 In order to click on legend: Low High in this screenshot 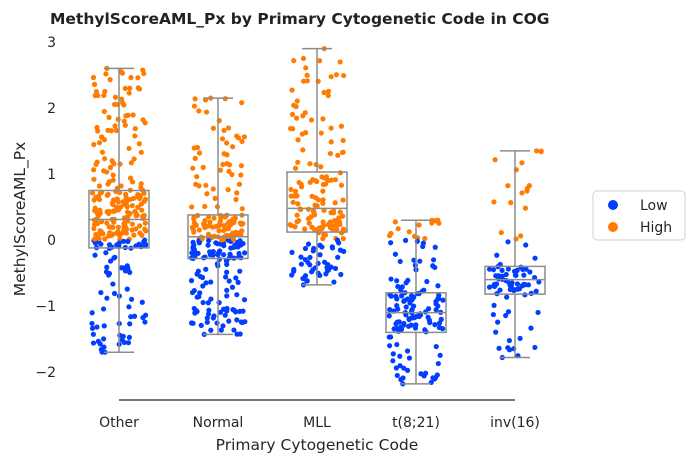, I will do `click(639, 215)`.